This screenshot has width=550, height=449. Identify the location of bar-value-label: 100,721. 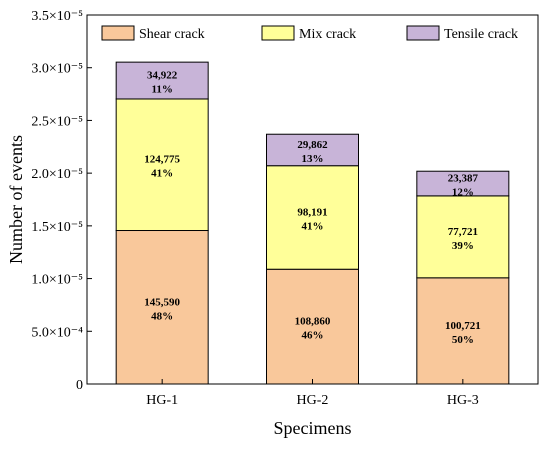
(463, 326).